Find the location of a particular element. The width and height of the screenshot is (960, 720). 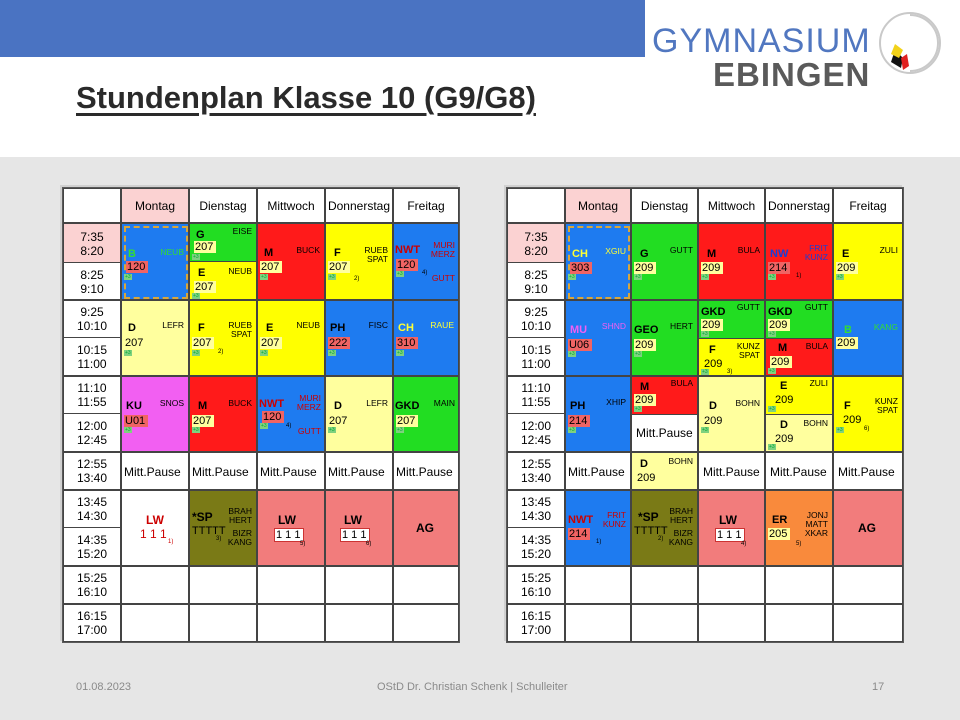

corner-cell is located at coordinates (92, 205).